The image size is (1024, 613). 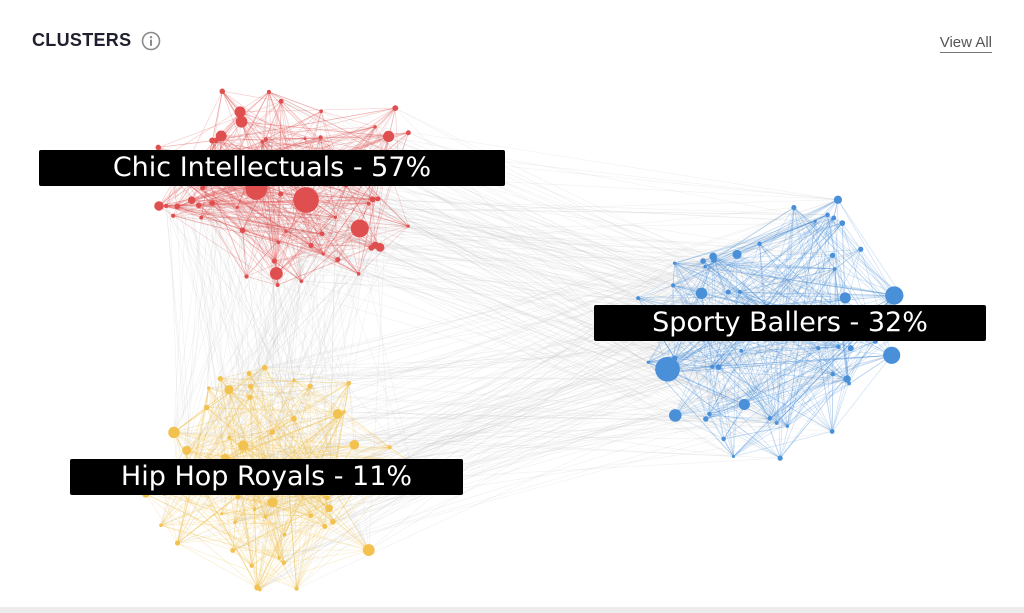 What do you see at coordinates (272, 168) in the screenshot?
I see `cluster-label-chic-intellectuals: Chic Intellectuals - 57%` at bounding box center [272, 168].